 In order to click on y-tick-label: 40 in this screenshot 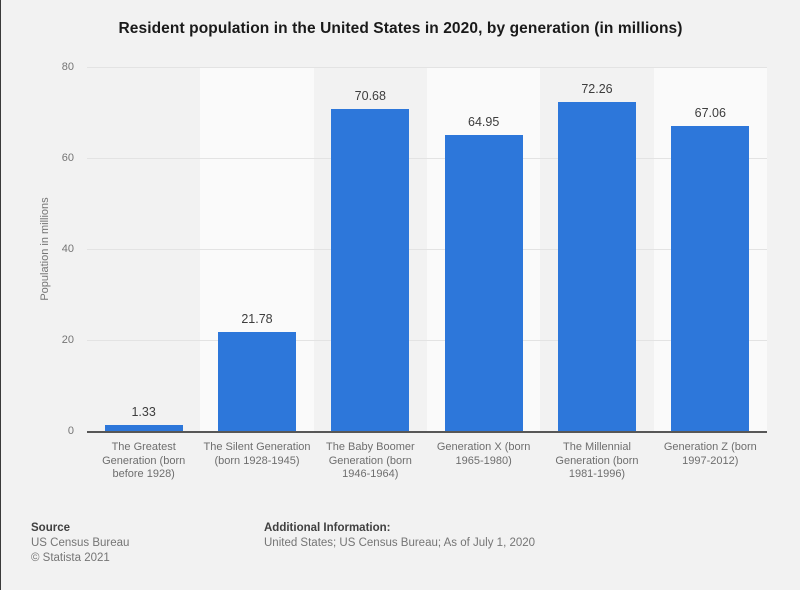, I will do `click(67, 249)`.